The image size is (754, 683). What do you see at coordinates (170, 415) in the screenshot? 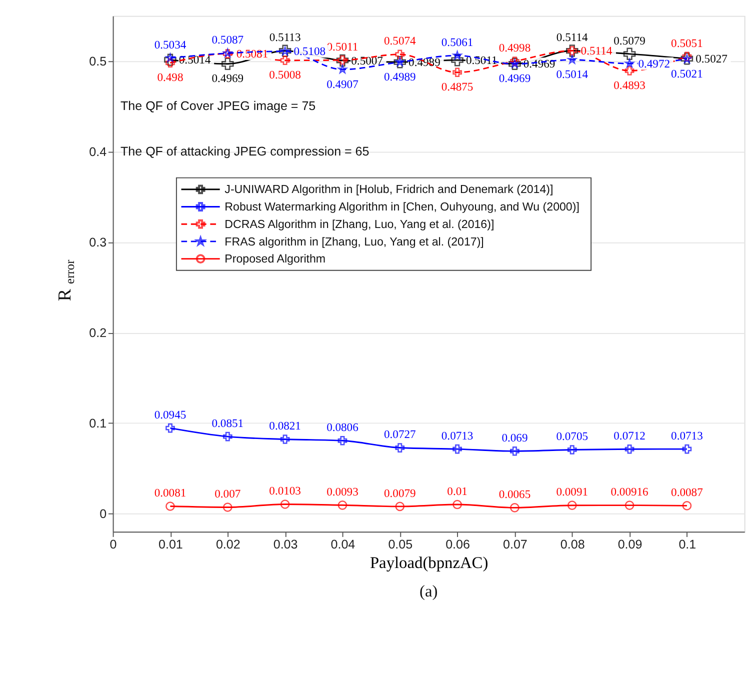
I see `data-label: 0.0945` at bounding box center [170, 415].